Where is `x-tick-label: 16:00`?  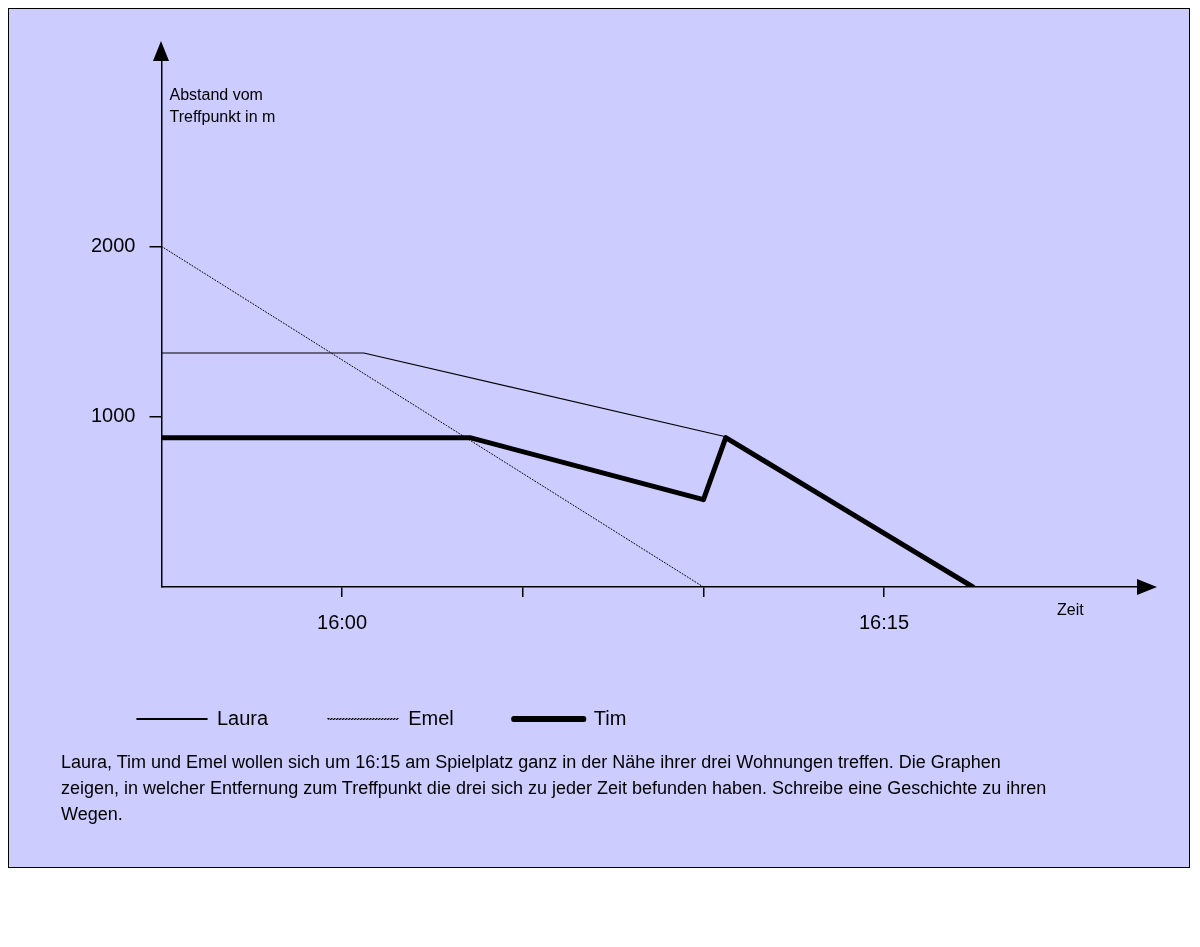
x-tick-label: 16:00 is located at coordinates (342, 621).